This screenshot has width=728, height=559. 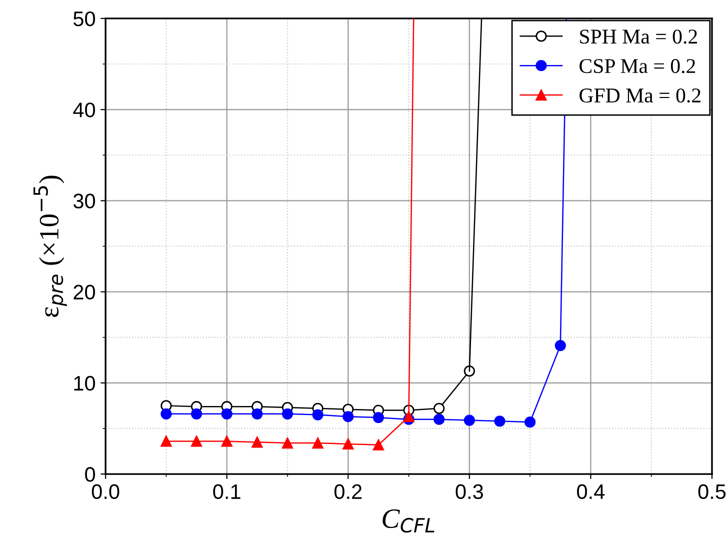 I want to click on y-axis-title: ε$_{pre}$ (×10$^{−5}$), so click(x=50, y=246).